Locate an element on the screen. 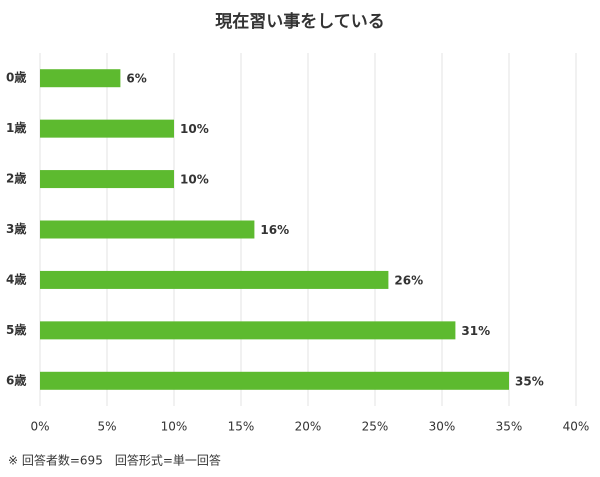  y-tick-label: 5歳 is located at coordinates (16, 329).